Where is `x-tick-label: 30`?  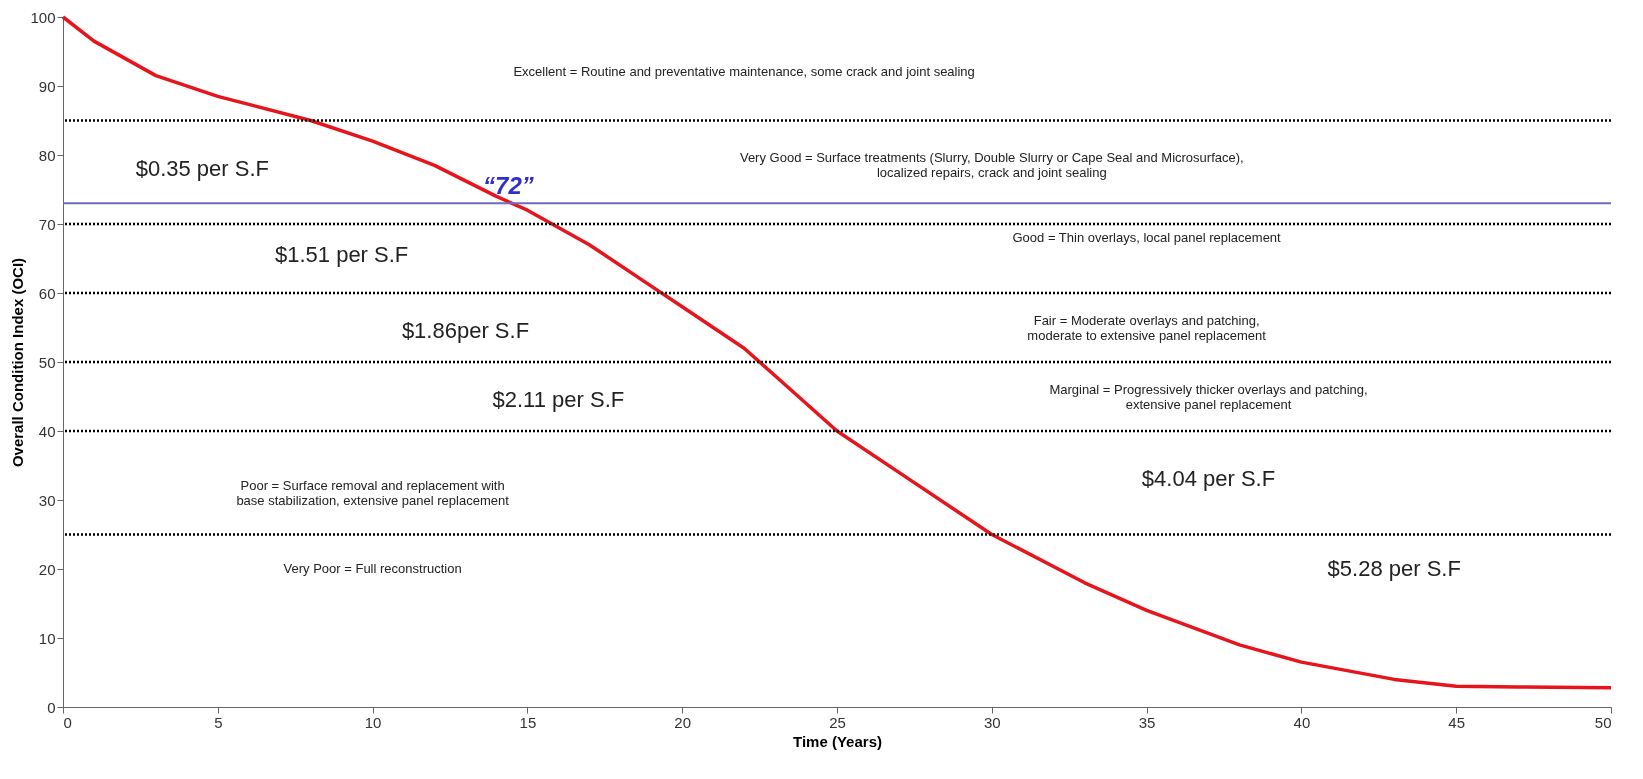 x-tick-label: 30 is located at coordinates (992, 722).